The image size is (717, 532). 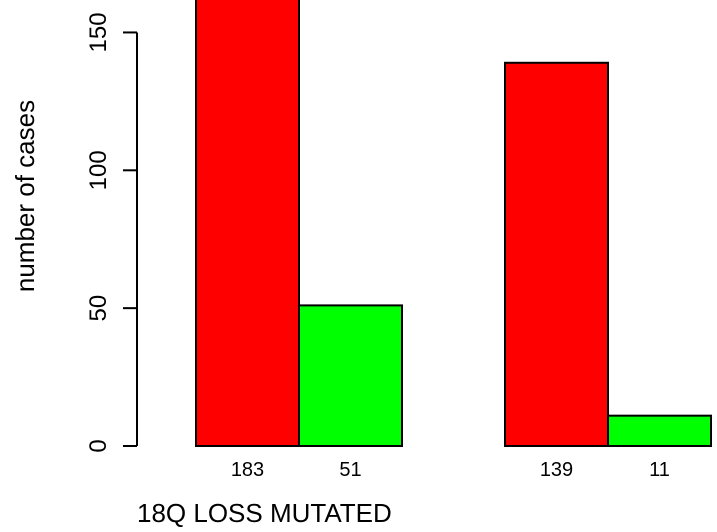 I want to click on bar-count-labels: 183 51 139 11, so click(x=450, y=470).